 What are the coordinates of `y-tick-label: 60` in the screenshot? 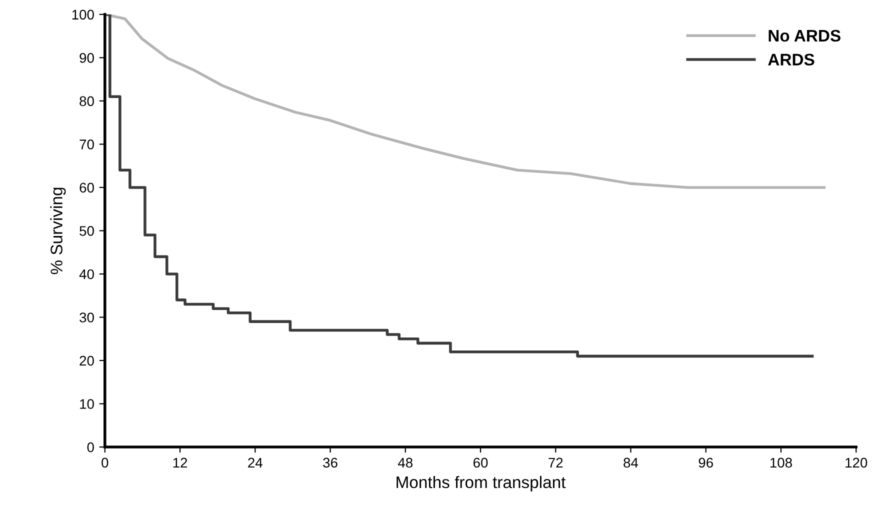 It's located at (87, 187).